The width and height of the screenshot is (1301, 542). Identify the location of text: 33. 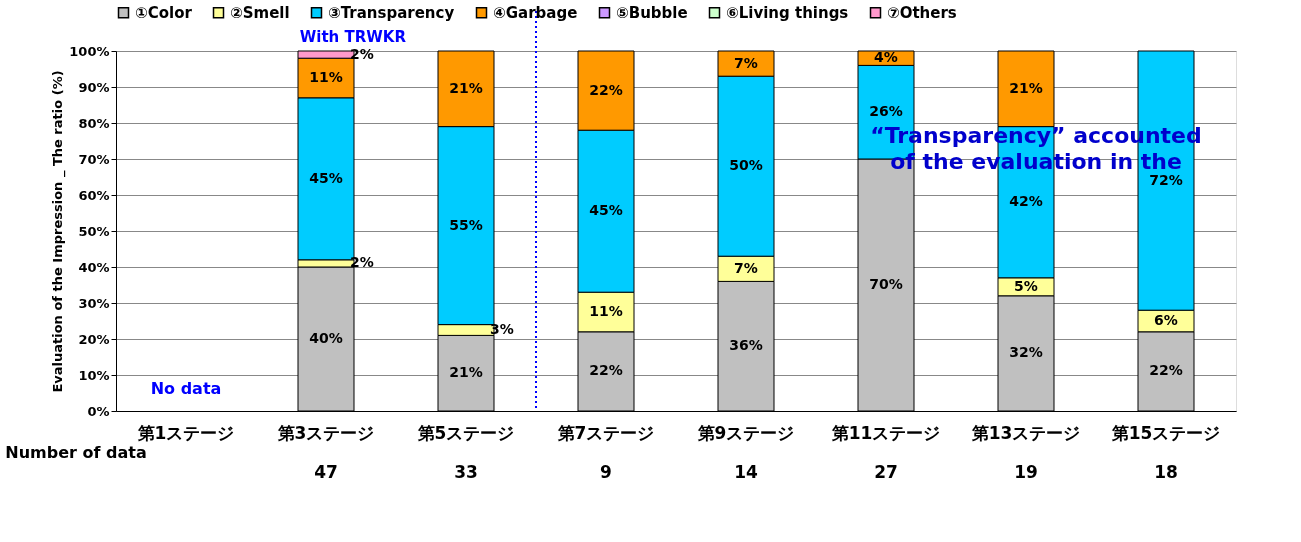
(466, 472).